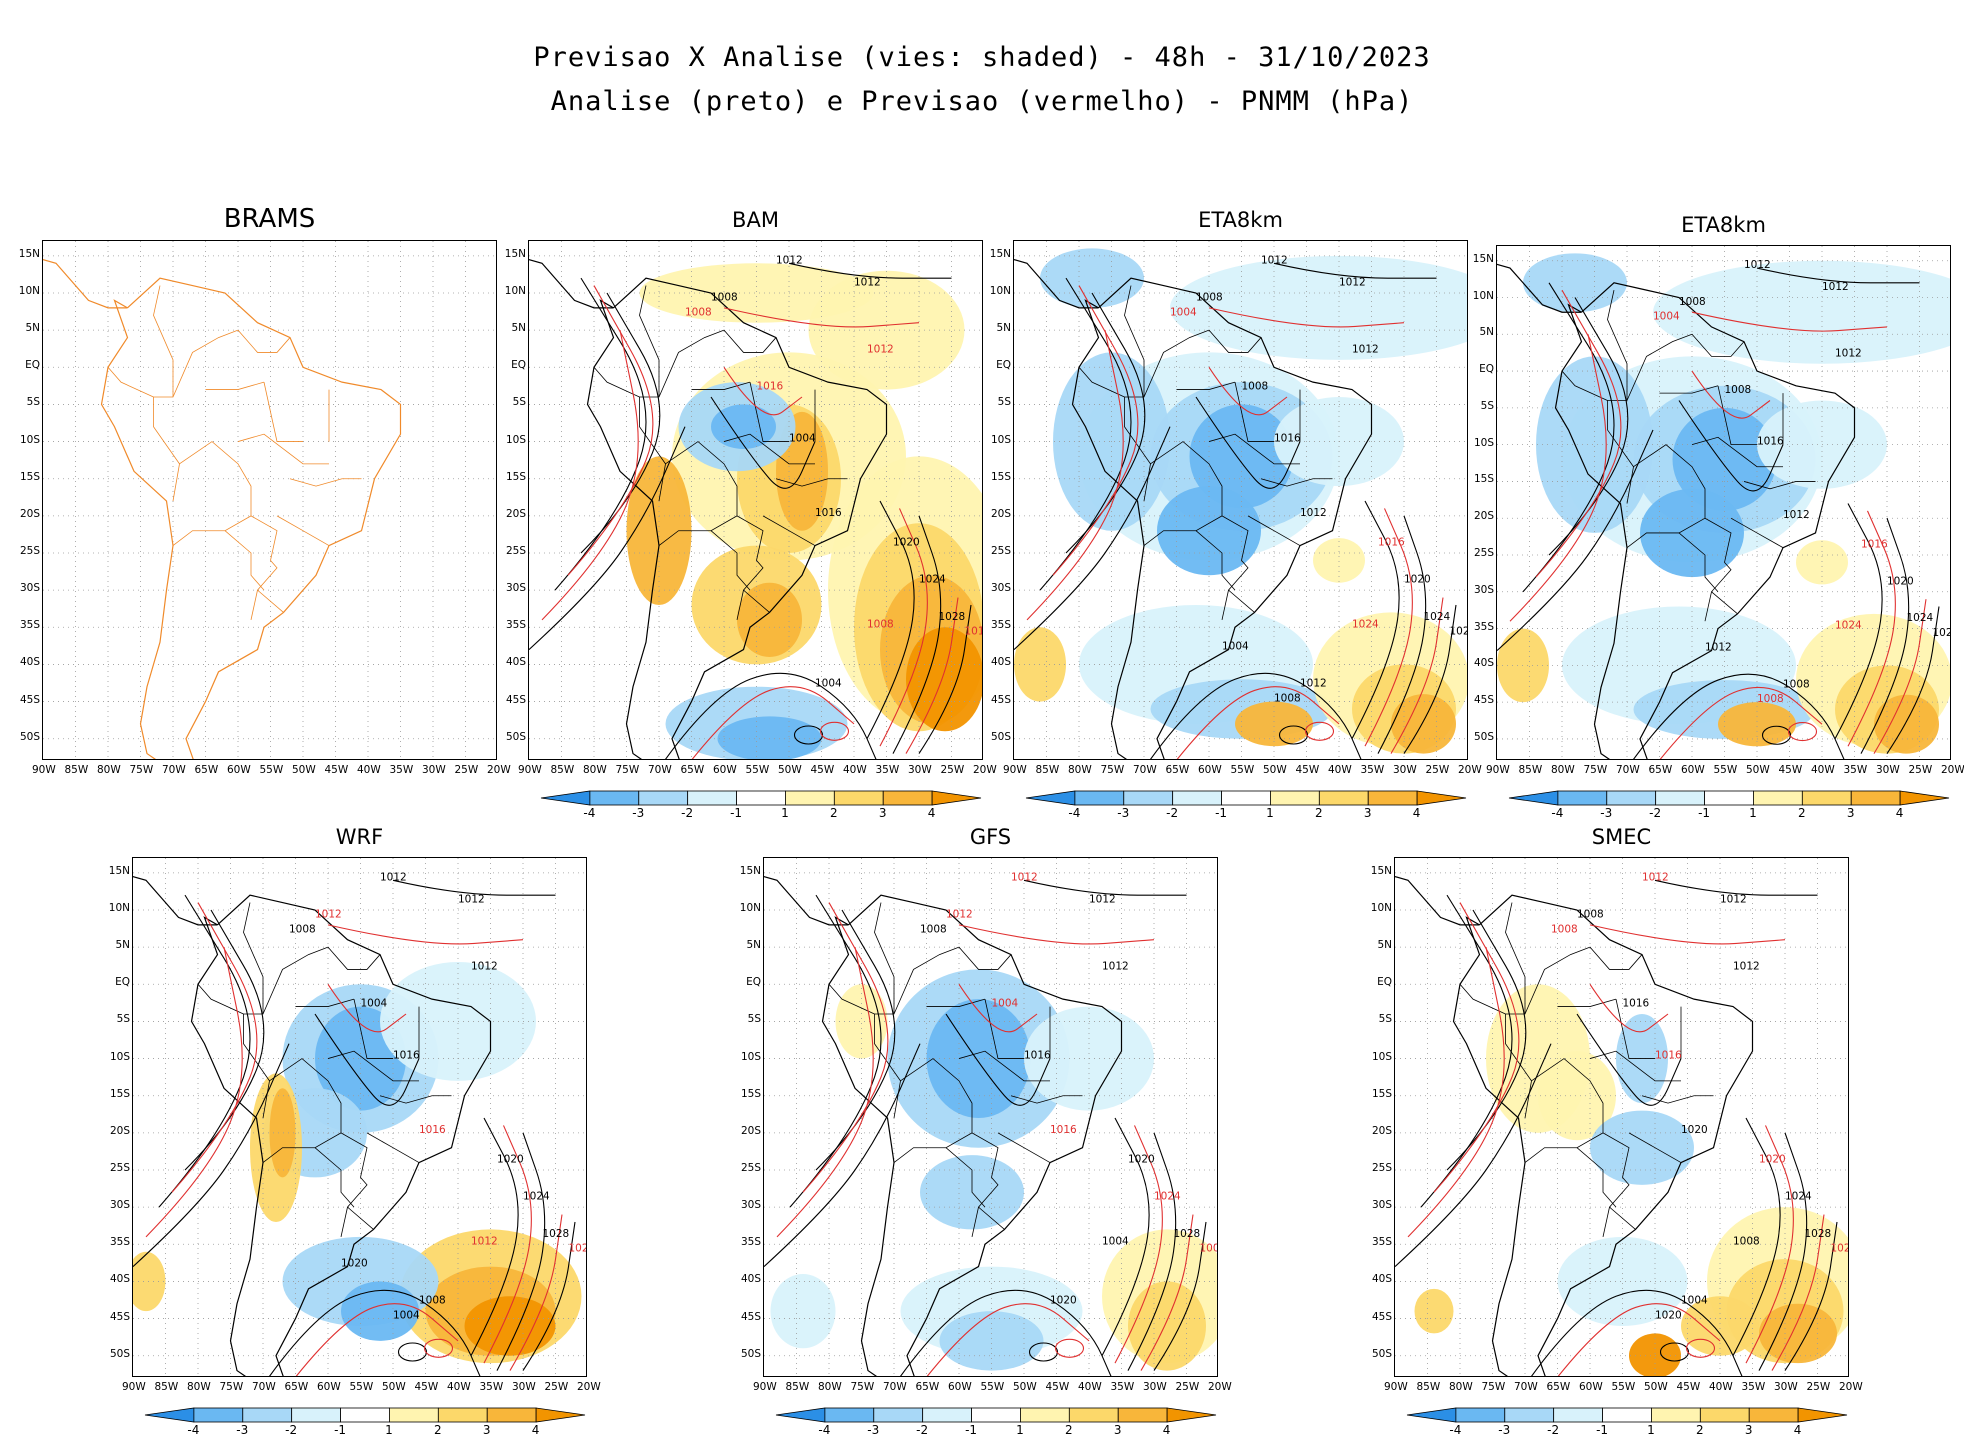 This screenshot has height=1437, width=1964. What do you see at coordinates (1166, 1430) in the screenshot?
I see `colorbar-label: 4` at bounding box center [1166, 1430].